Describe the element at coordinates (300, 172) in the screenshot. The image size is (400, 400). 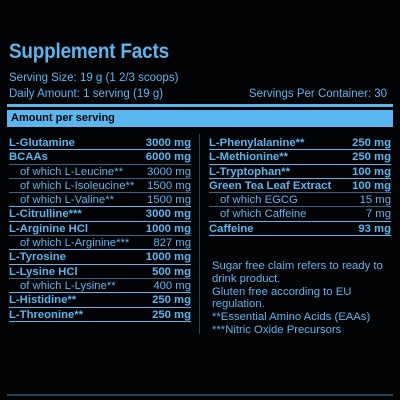
I see `ingredient-row: L-Tryptophan** 100 mg` at that location.